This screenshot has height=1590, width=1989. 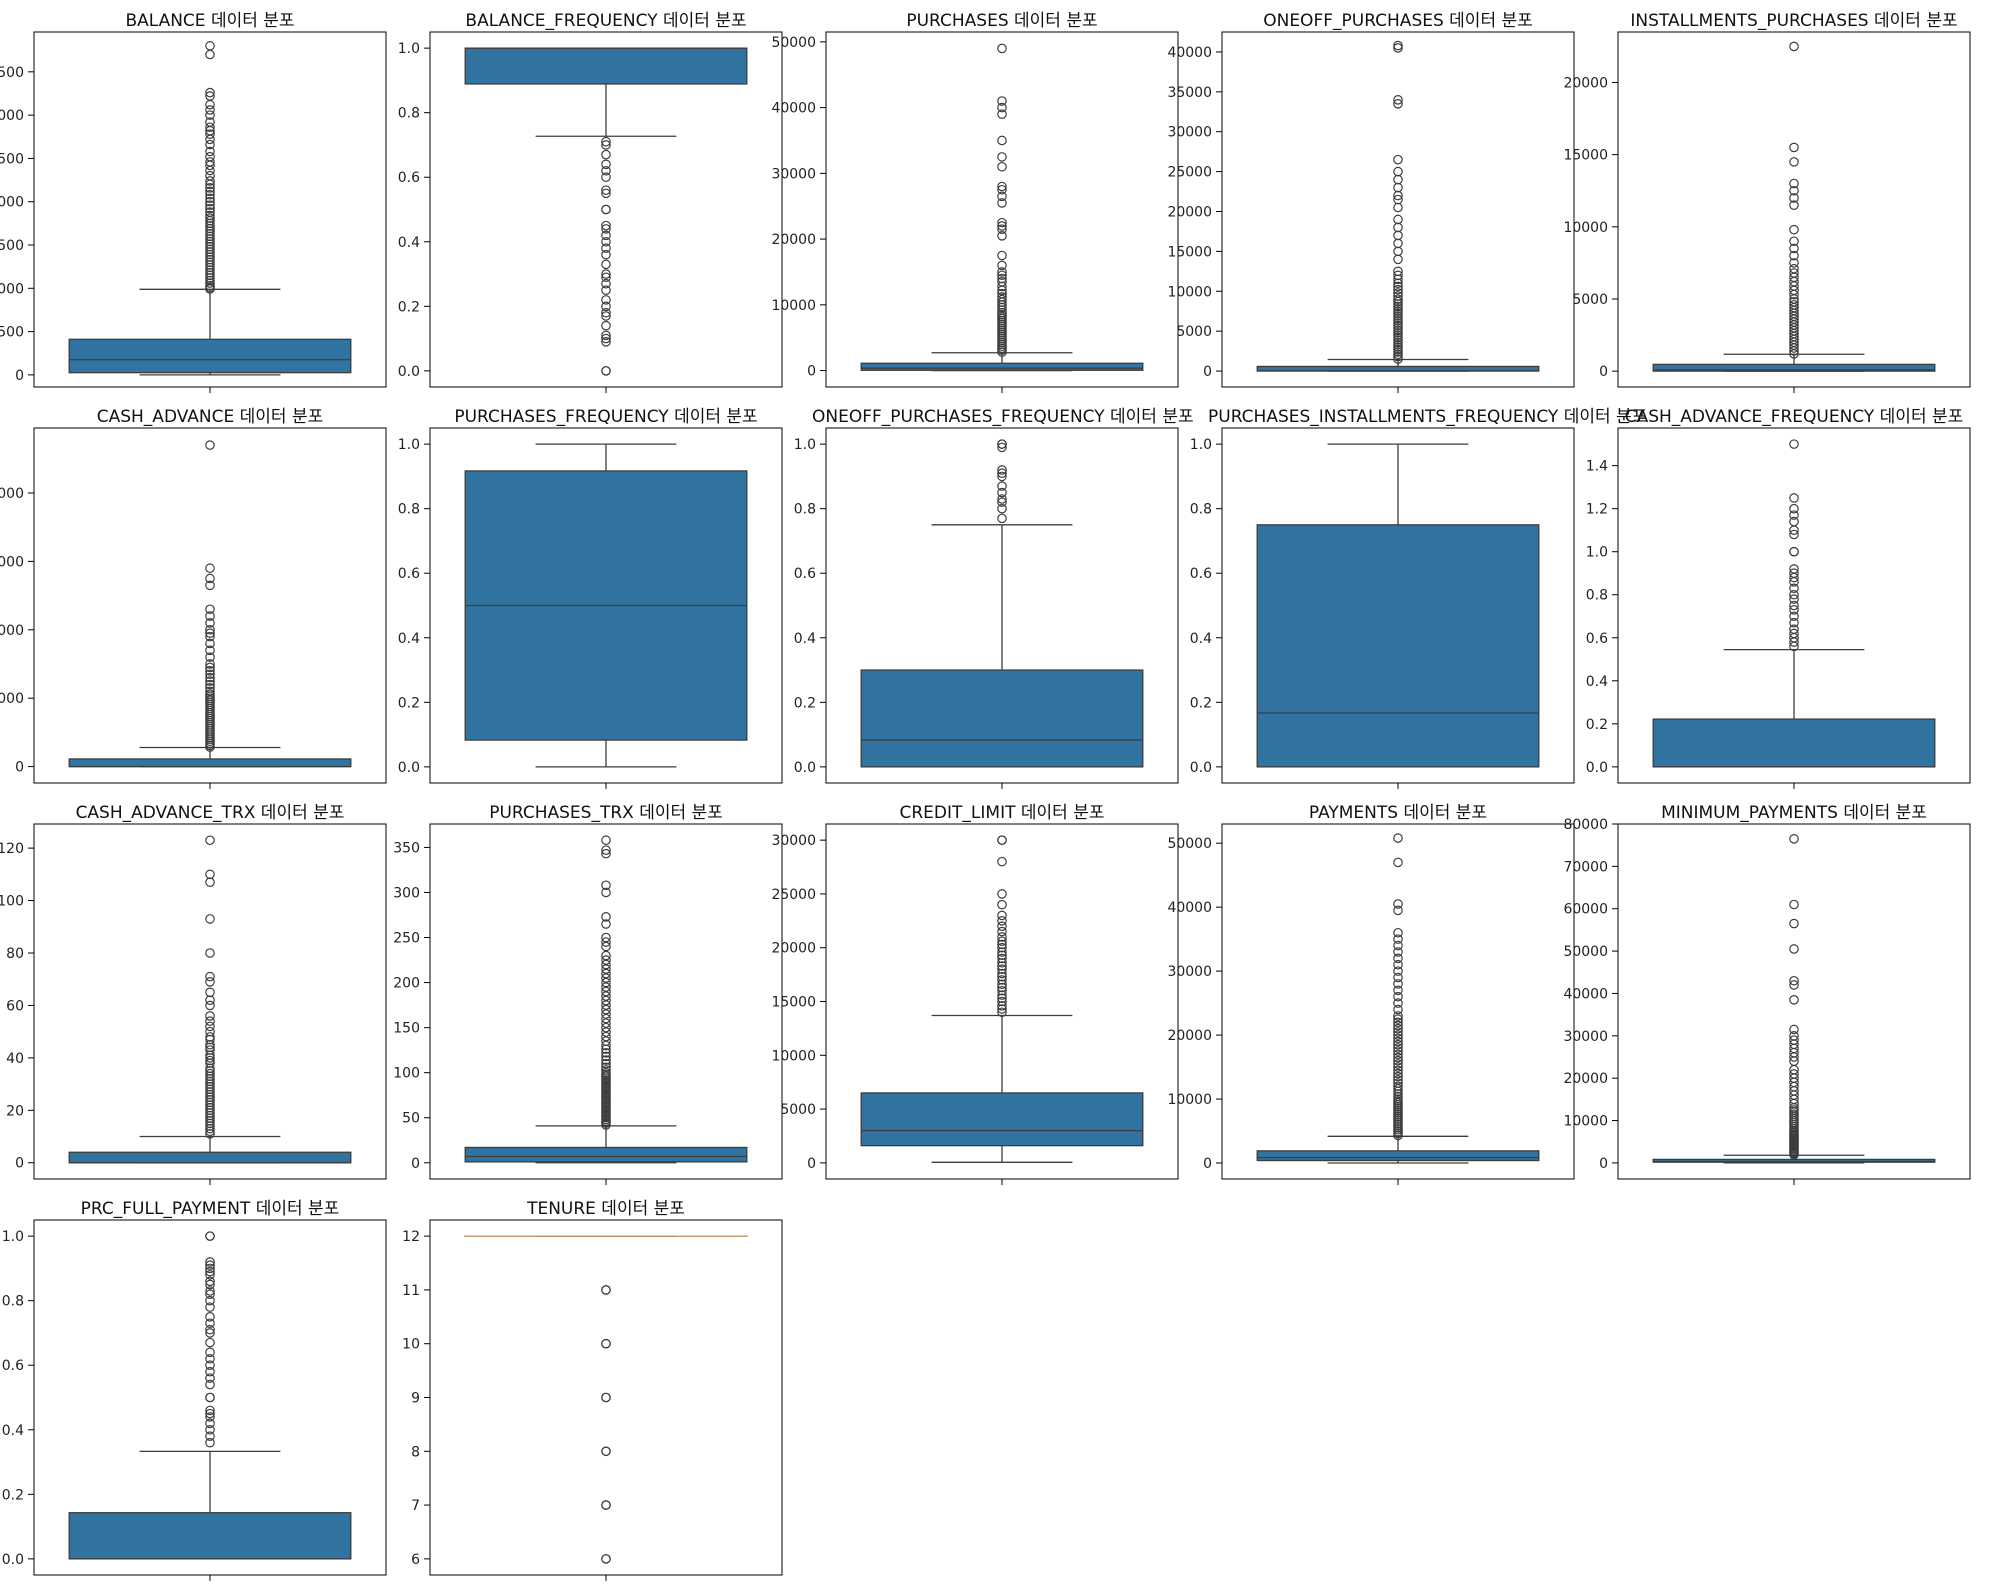 What do you see at coordinates (411, 1237) in the screenshot?
I see `y-tick-label: 12` at bounding box center [411, 1237].